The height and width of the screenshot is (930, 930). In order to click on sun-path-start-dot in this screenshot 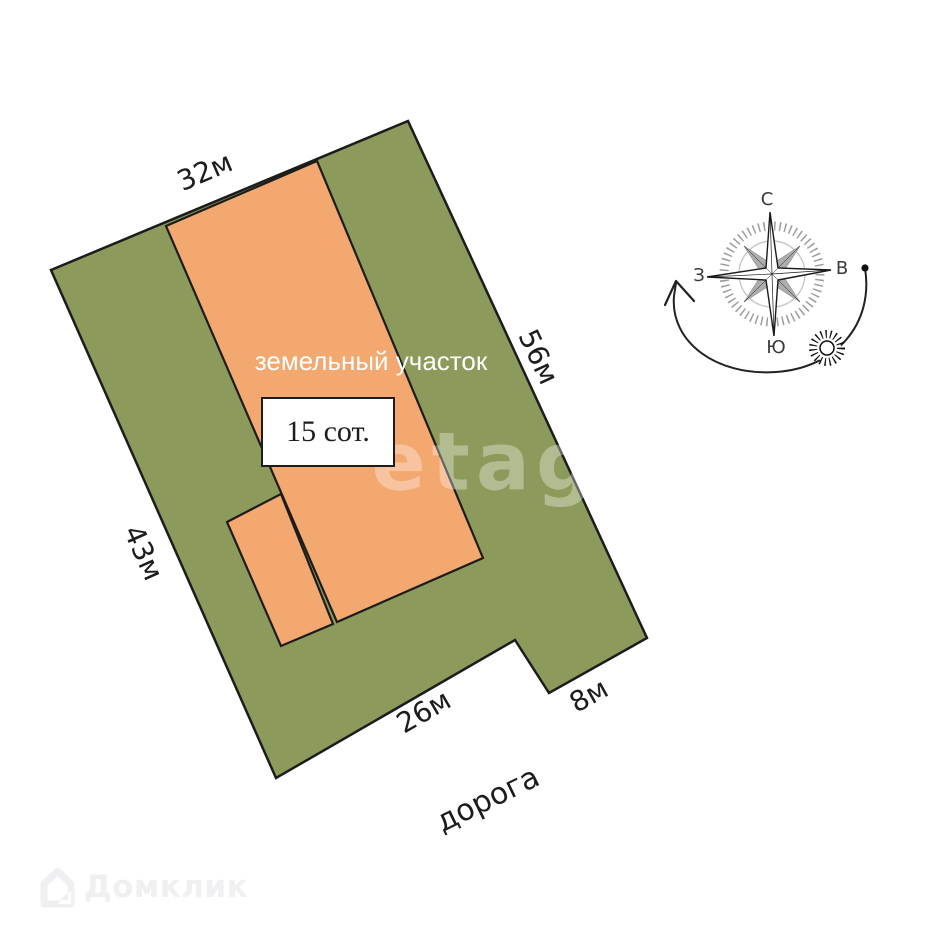, I will do `click(865, 268)`.